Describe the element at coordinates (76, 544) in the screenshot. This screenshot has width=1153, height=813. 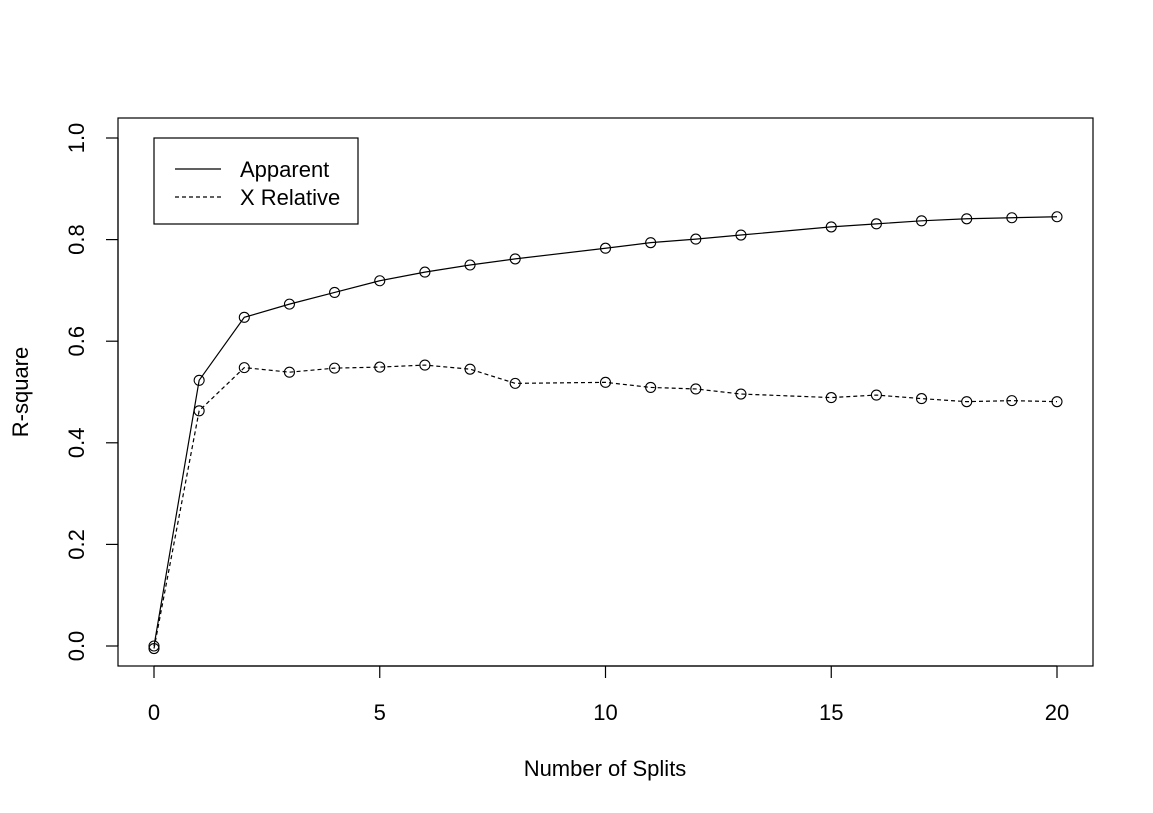
I see `y-tick-label: 0.2` at that location.